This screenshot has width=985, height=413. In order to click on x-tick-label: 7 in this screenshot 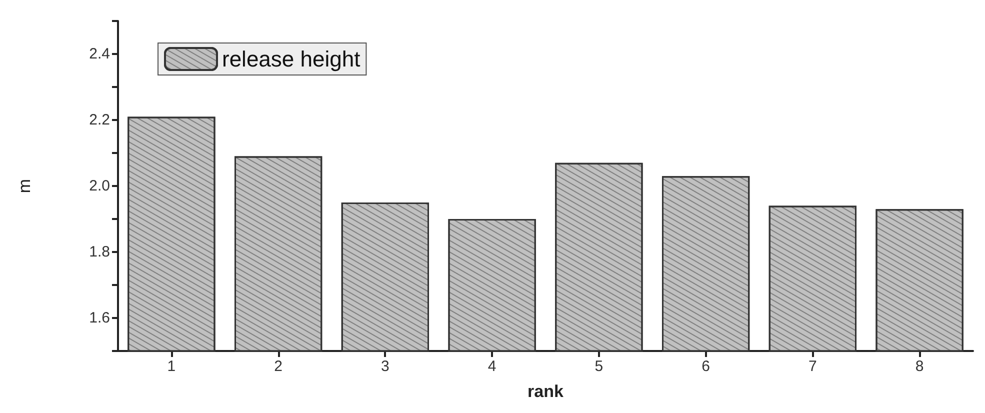, I will do `click(812, 366)`.